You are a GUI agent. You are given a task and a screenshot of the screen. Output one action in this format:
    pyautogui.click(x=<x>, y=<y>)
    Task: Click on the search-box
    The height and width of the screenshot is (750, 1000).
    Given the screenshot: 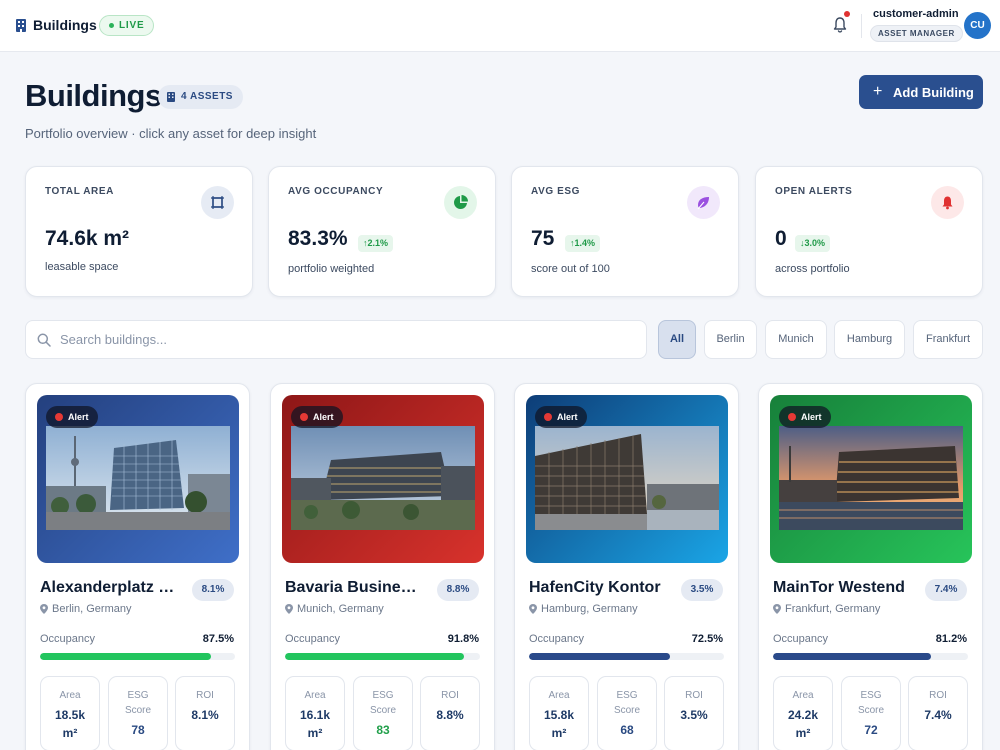 What is the action you would take?
    pyautogui.click(x=336, y=339)
    